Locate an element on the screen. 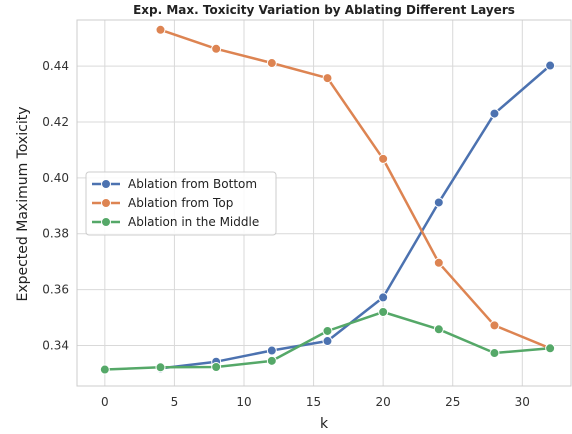 Image resolution: width=572 pixels, height=434 pixels. legend-entry: Ablation from Bottom is located at coordinates (174, 184).